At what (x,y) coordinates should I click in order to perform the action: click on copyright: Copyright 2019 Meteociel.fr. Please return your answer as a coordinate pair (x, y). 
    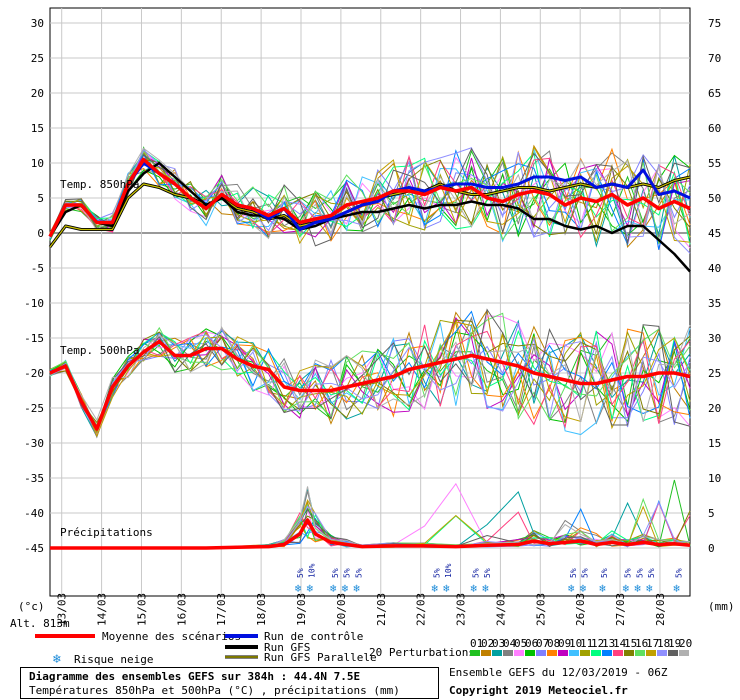
    Looking at the image, I should click on (538, 690).